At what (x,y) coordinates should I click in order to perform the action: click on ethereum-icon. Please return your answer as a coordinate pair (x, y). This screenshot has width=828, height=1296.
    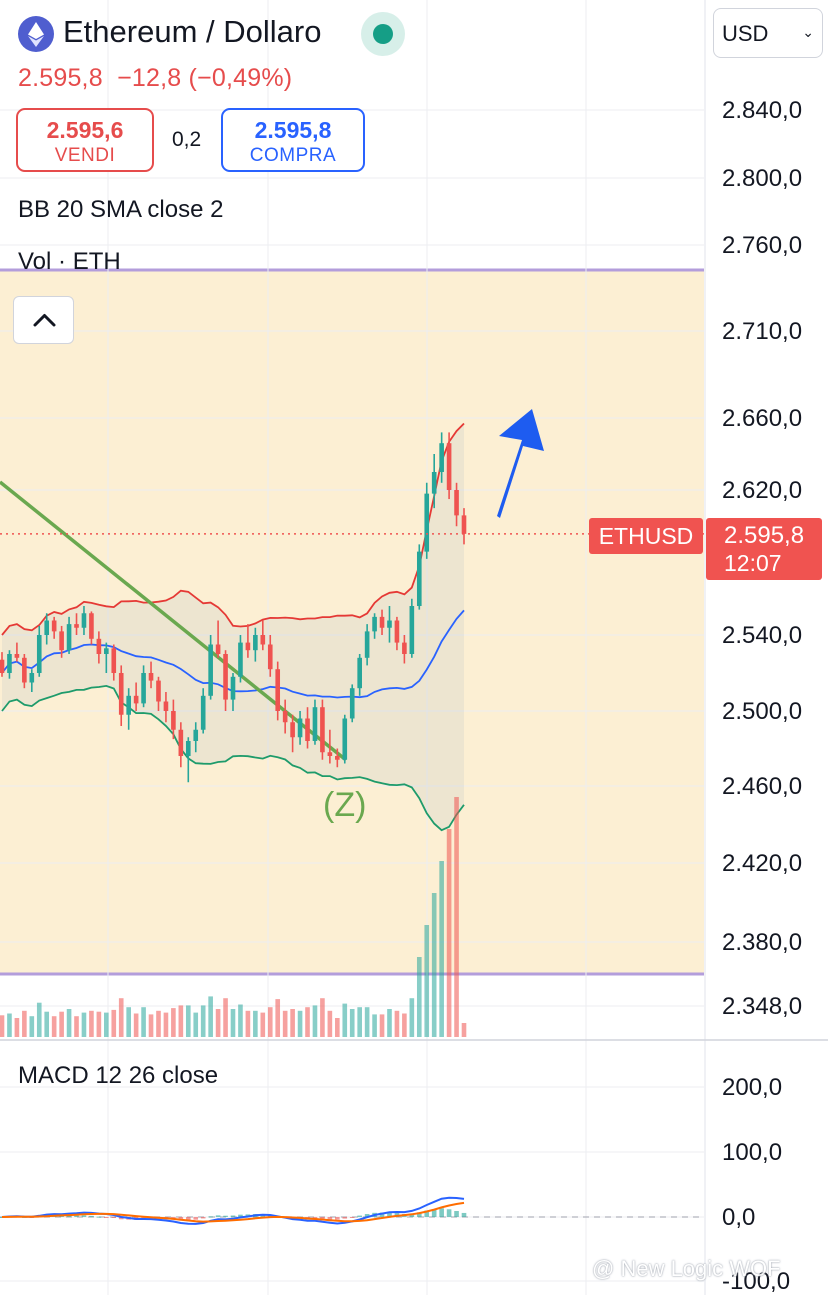
    Looking at the image, I should click on (36, 34).